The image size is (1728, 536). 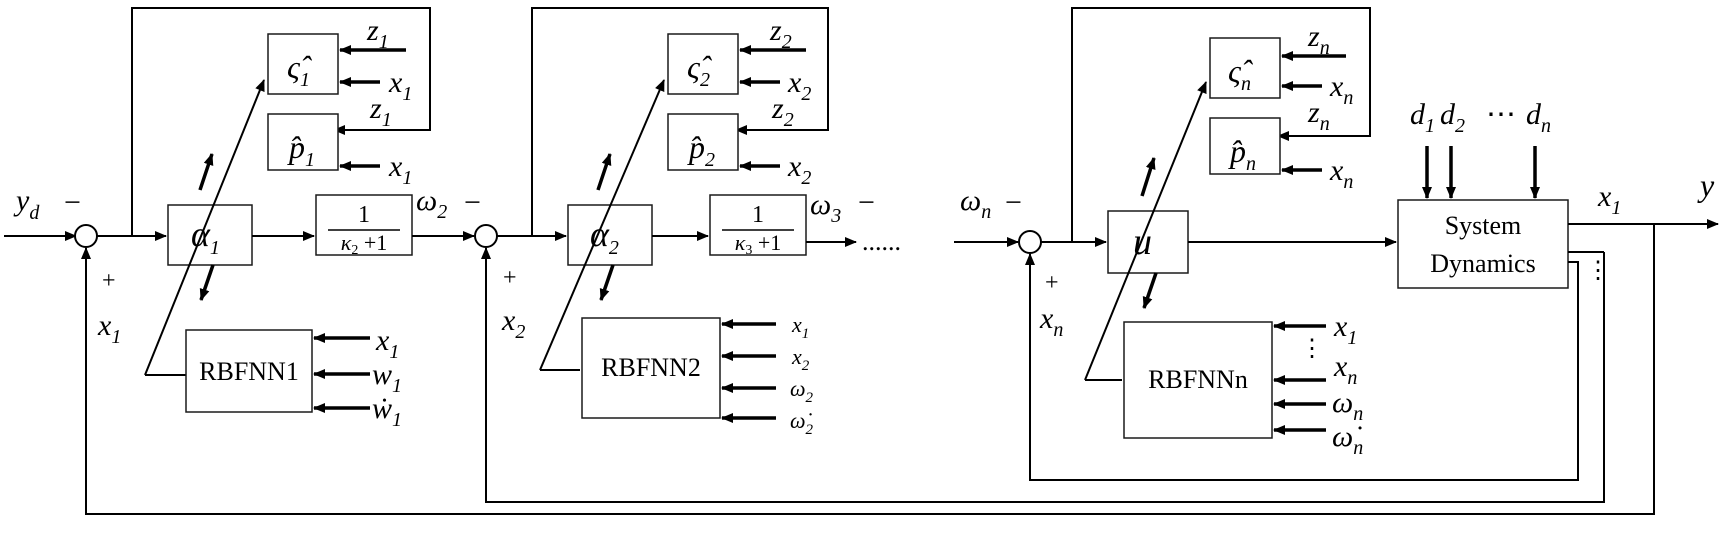 I want to click on summing-junction-n, so click(x=1030, y=242).